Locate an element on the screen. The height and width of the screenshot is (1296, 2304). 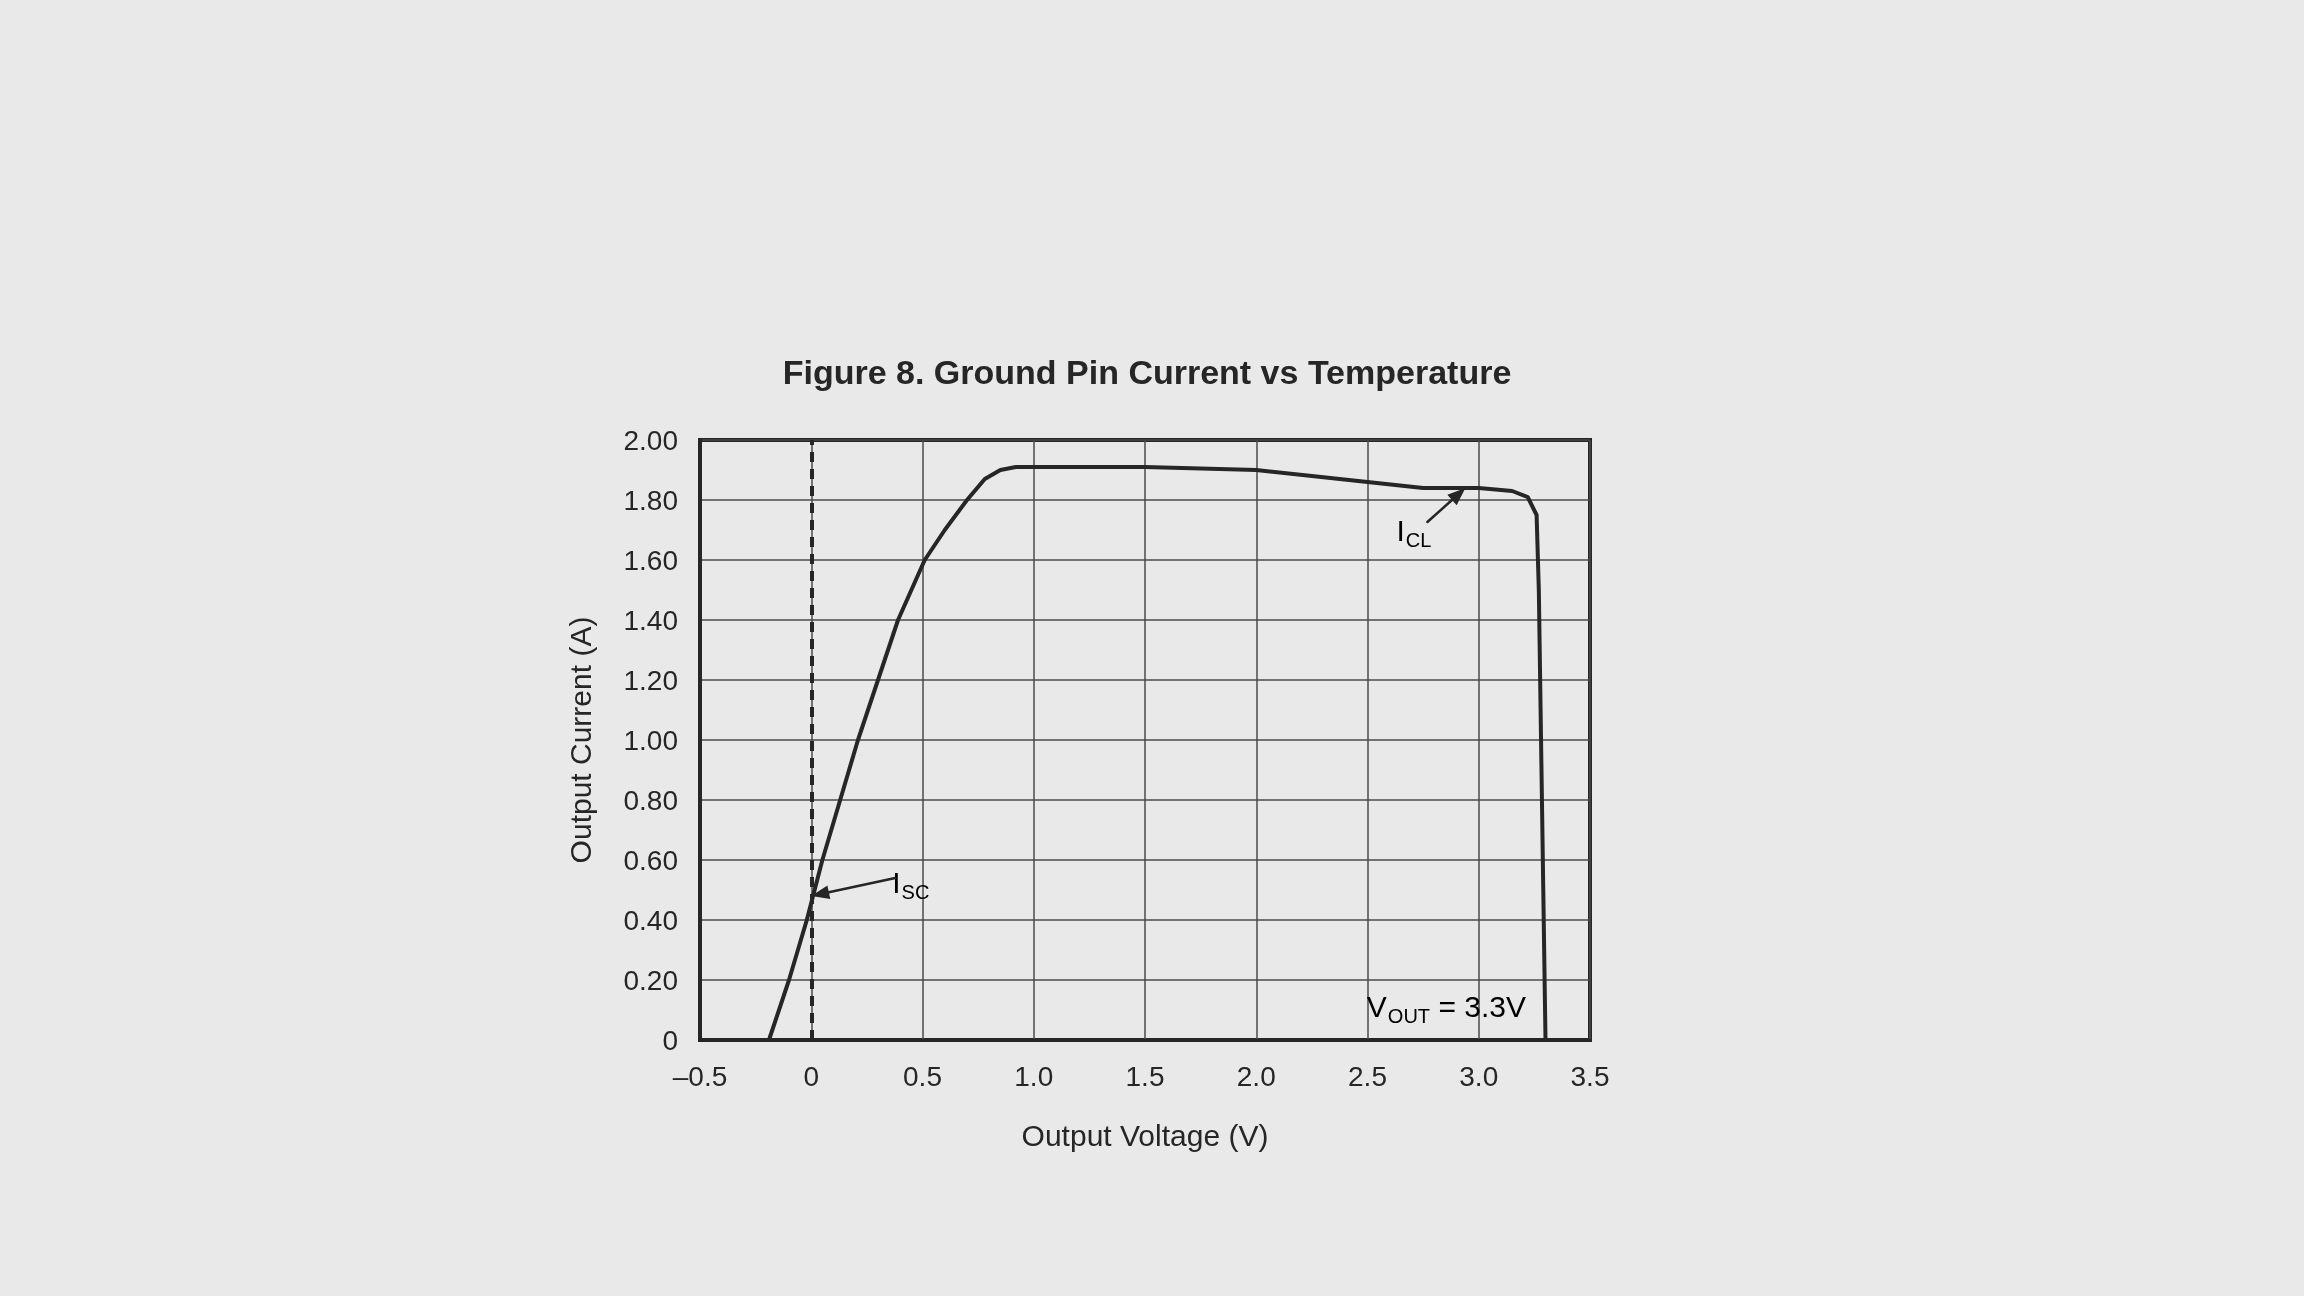
x-tick-label: 0.5 is located at coordinates (922, 1076).